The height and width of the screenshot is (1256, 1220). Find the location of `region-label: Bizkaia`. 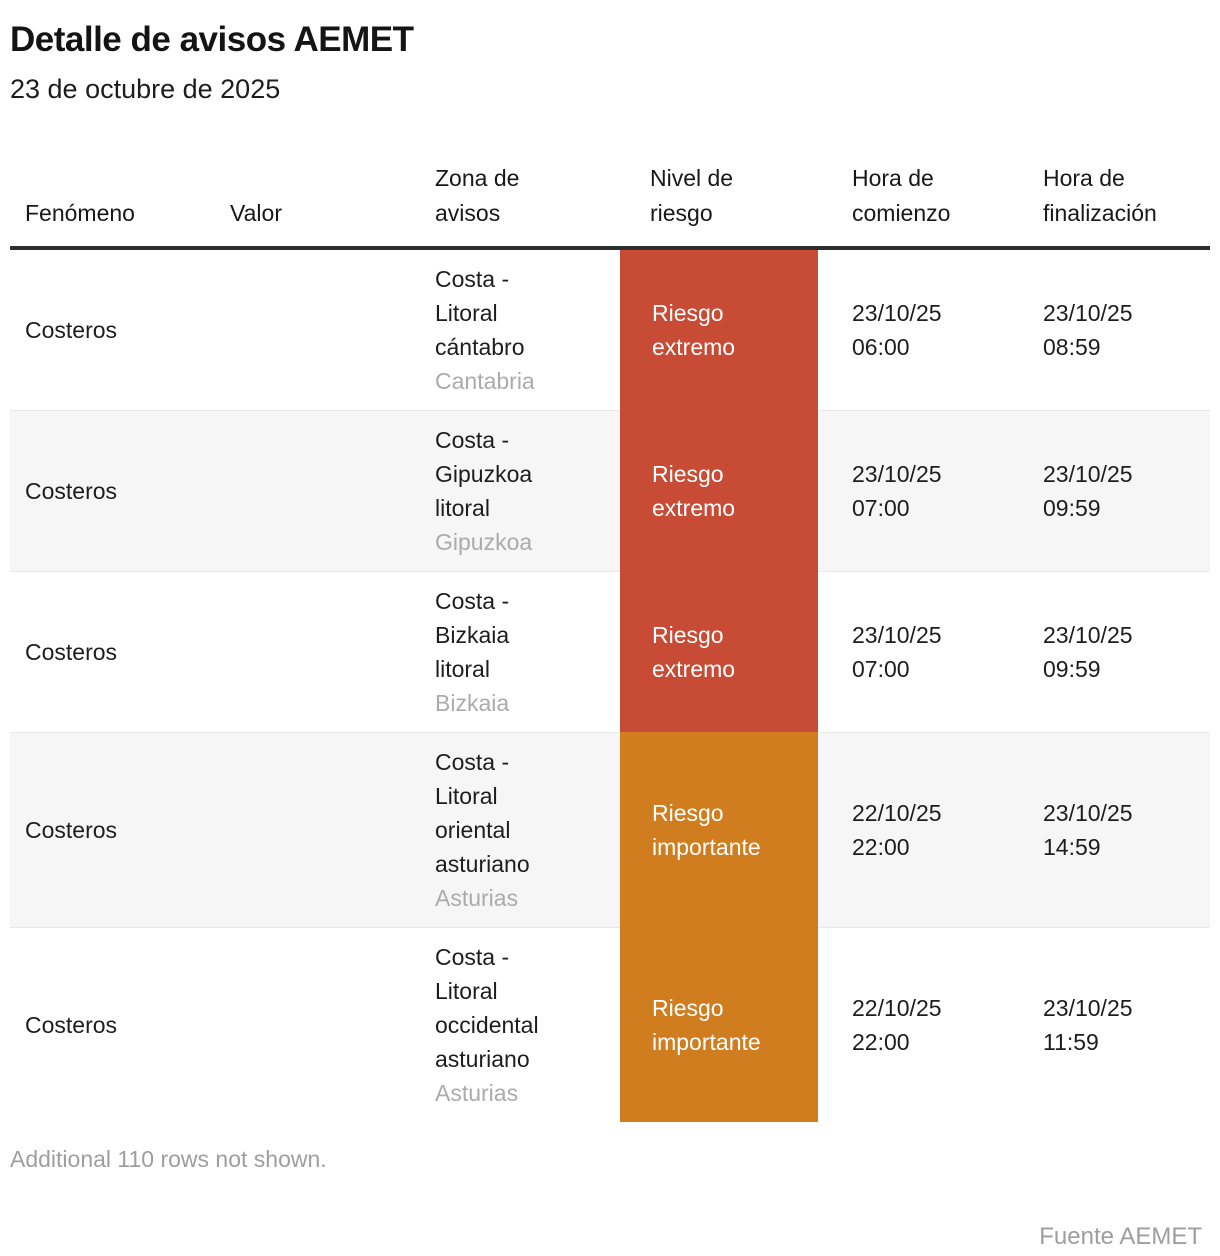

region-label: Bizkaia is located at coordinates (472, 703).